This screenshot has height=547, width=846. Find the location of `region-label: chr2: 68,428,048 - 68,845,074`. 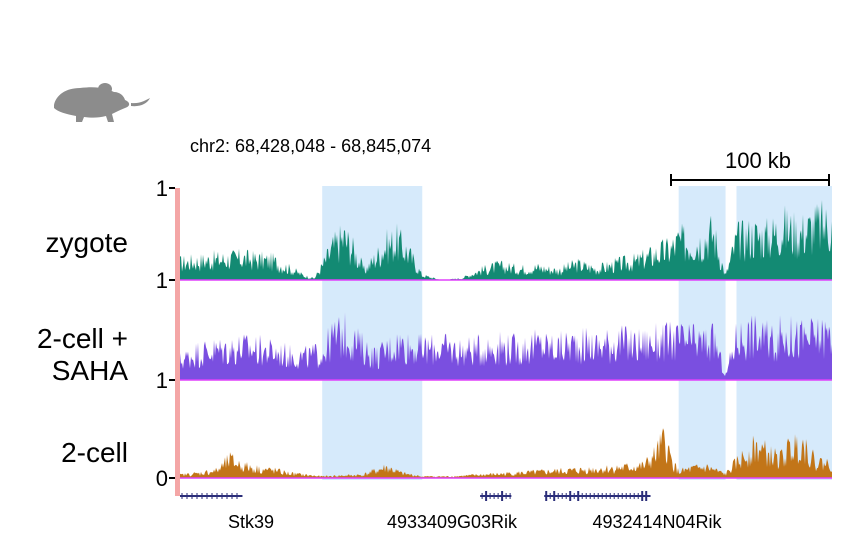

region-label: chr2: 68,428,048 - 68,845,074 is located at coordinates (310, 146).